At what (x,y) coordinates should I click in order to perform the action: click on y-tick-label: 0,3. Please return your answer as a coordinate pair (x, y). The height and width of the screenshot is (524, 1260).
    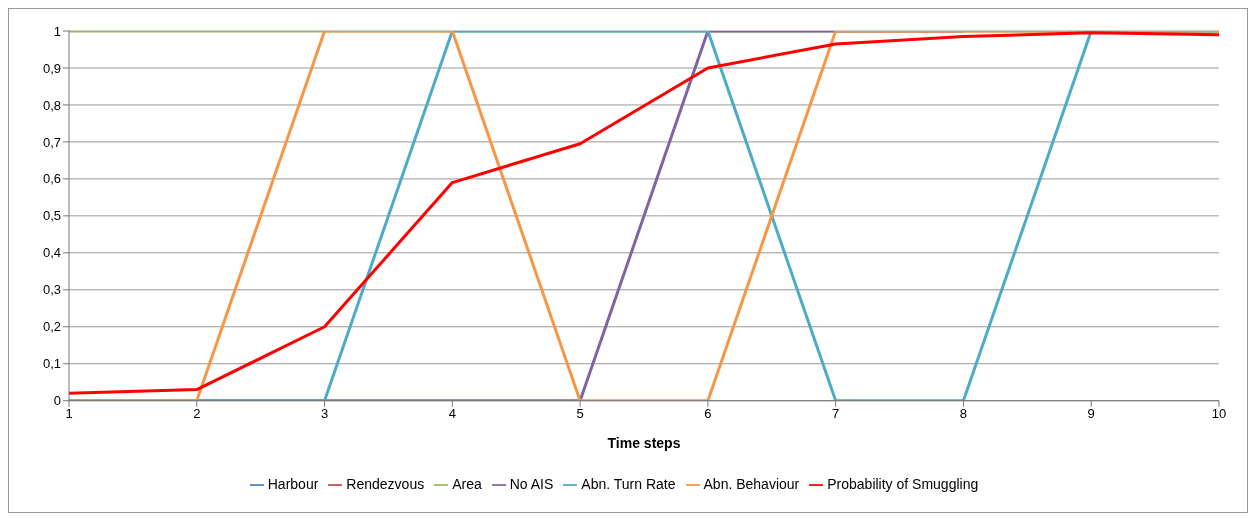
    Looking at the image, I should click on (51, 290).